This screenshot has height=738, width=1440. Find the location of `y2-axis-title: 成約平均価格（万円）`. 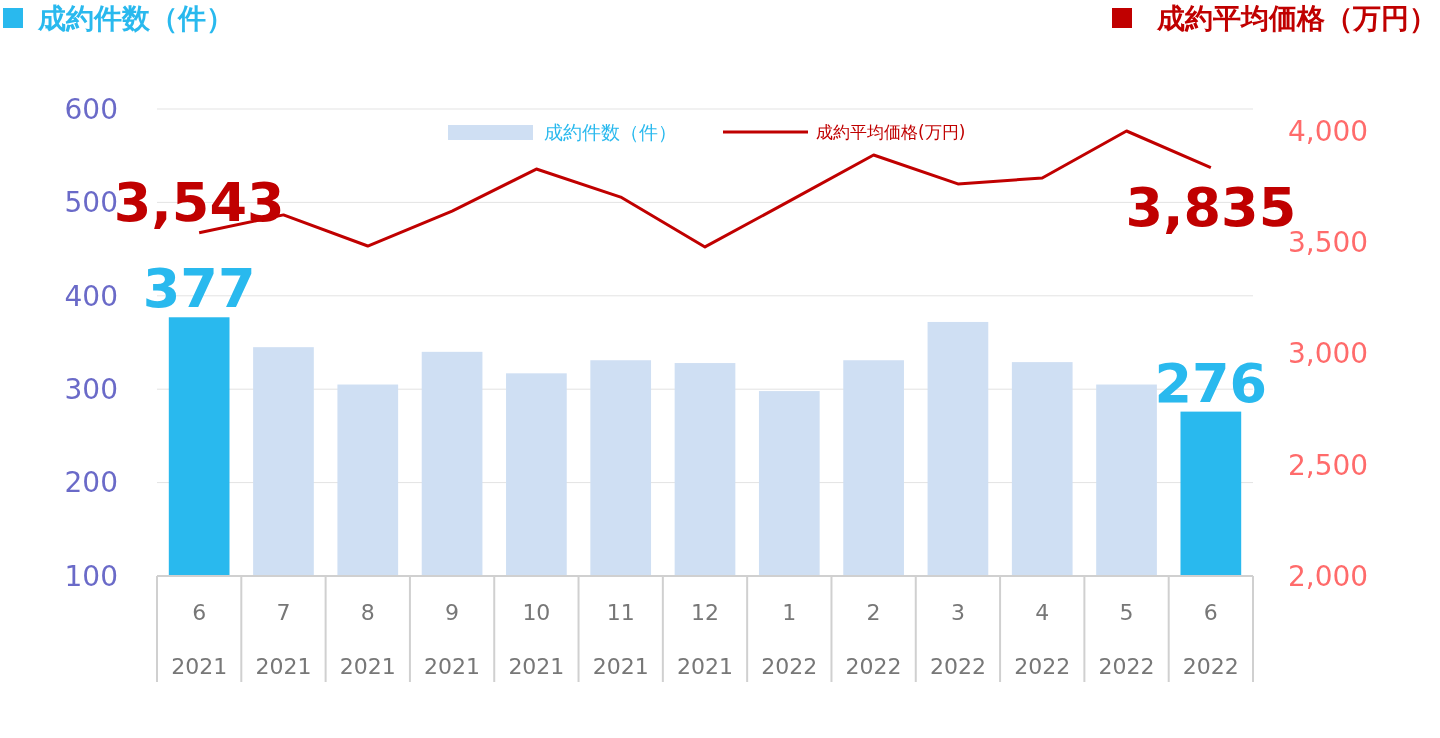

y2-axis-title: 成約平均価格（万円） is located at coordinates (1296, 18).